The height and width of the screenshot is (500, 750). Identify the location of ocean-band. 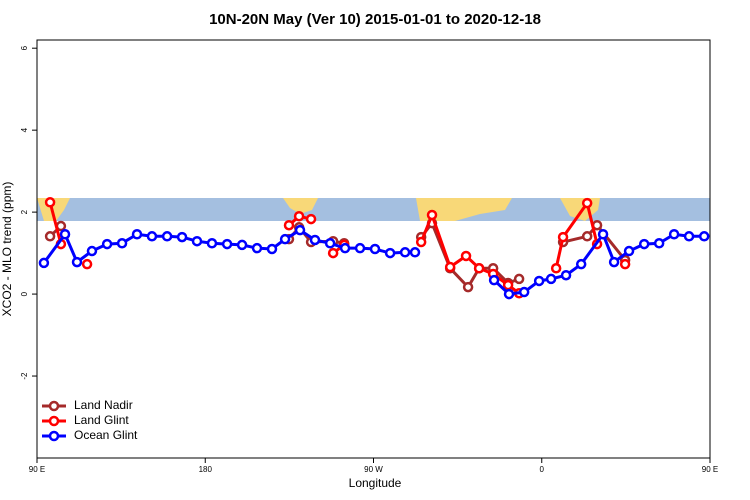
(373, 209).